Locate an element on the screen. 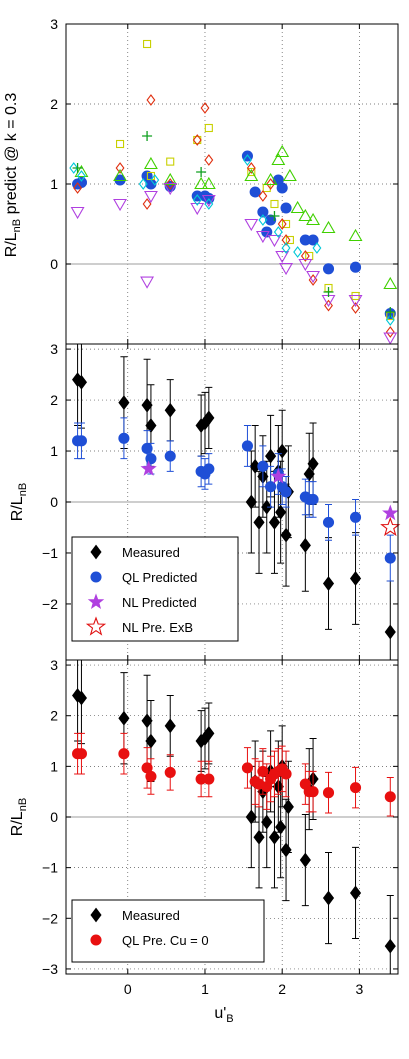 This screenshot has height=1059, width=409. y-axis-label: R/LnB predict @ k = 0.3 is located at coordinates (13, 175).